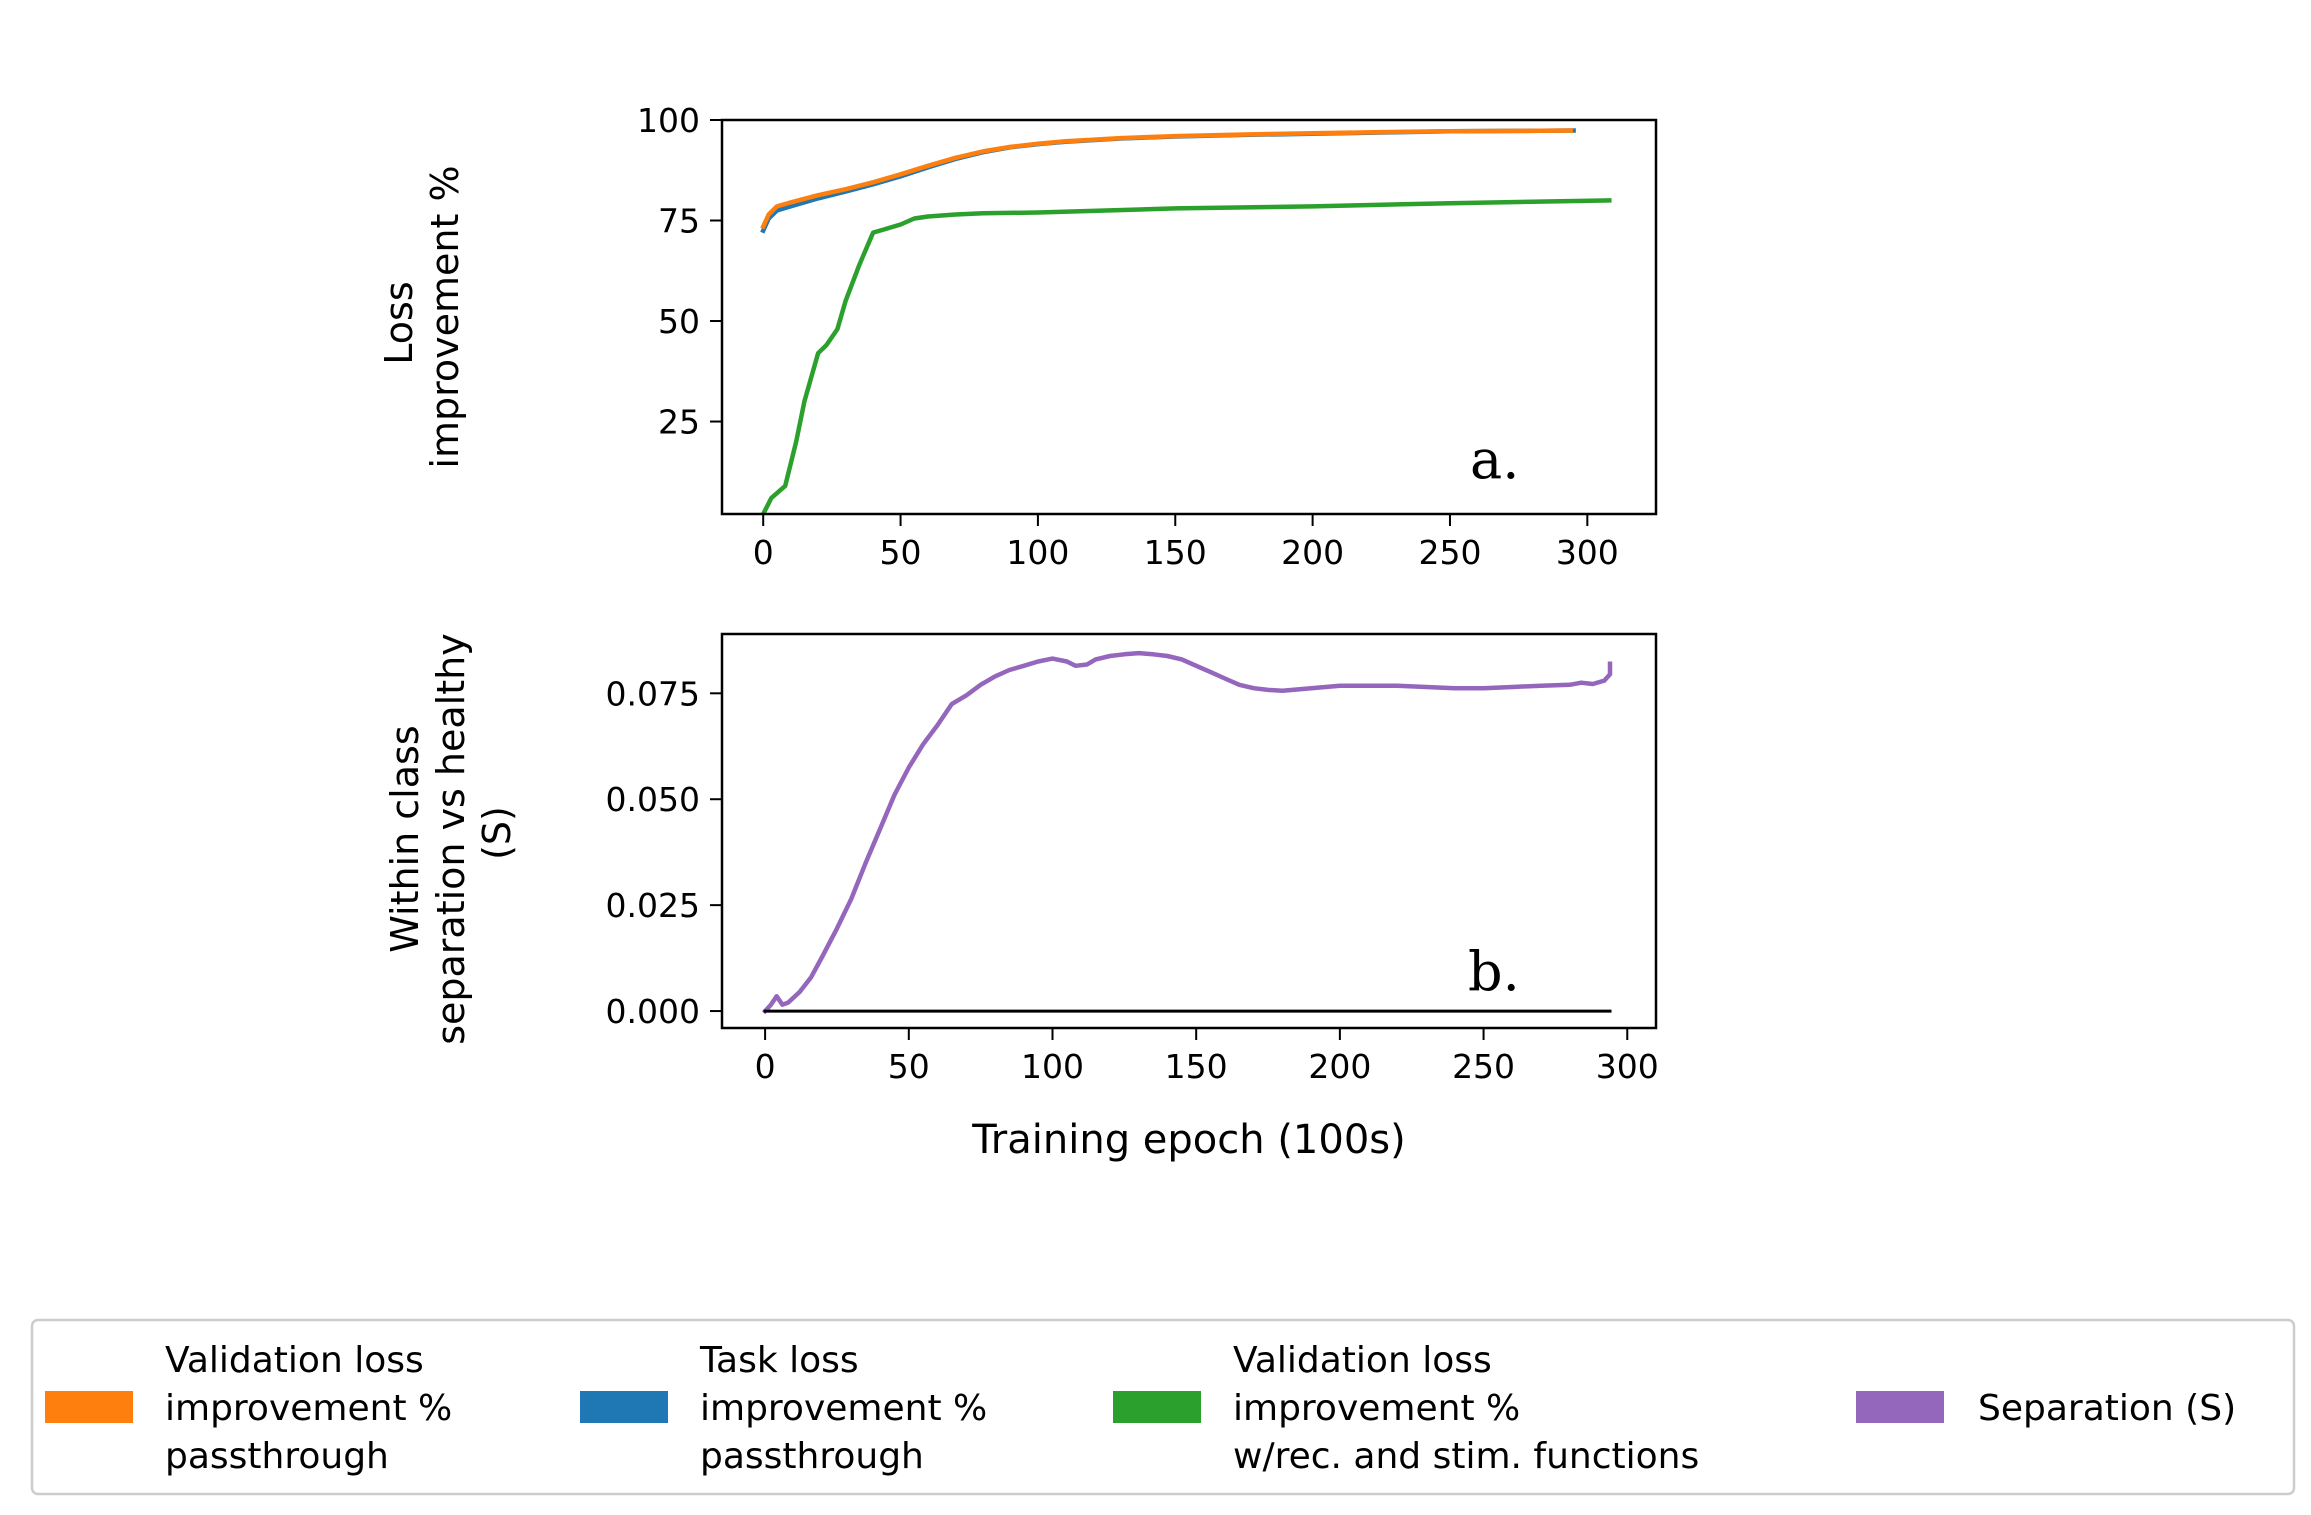 Image resolution: width=2311 pixels, height=1515 pixels. Describe the element at coordinates (1900, 1407) in the screenshot. I see `legend-swatch-separation` at that location.